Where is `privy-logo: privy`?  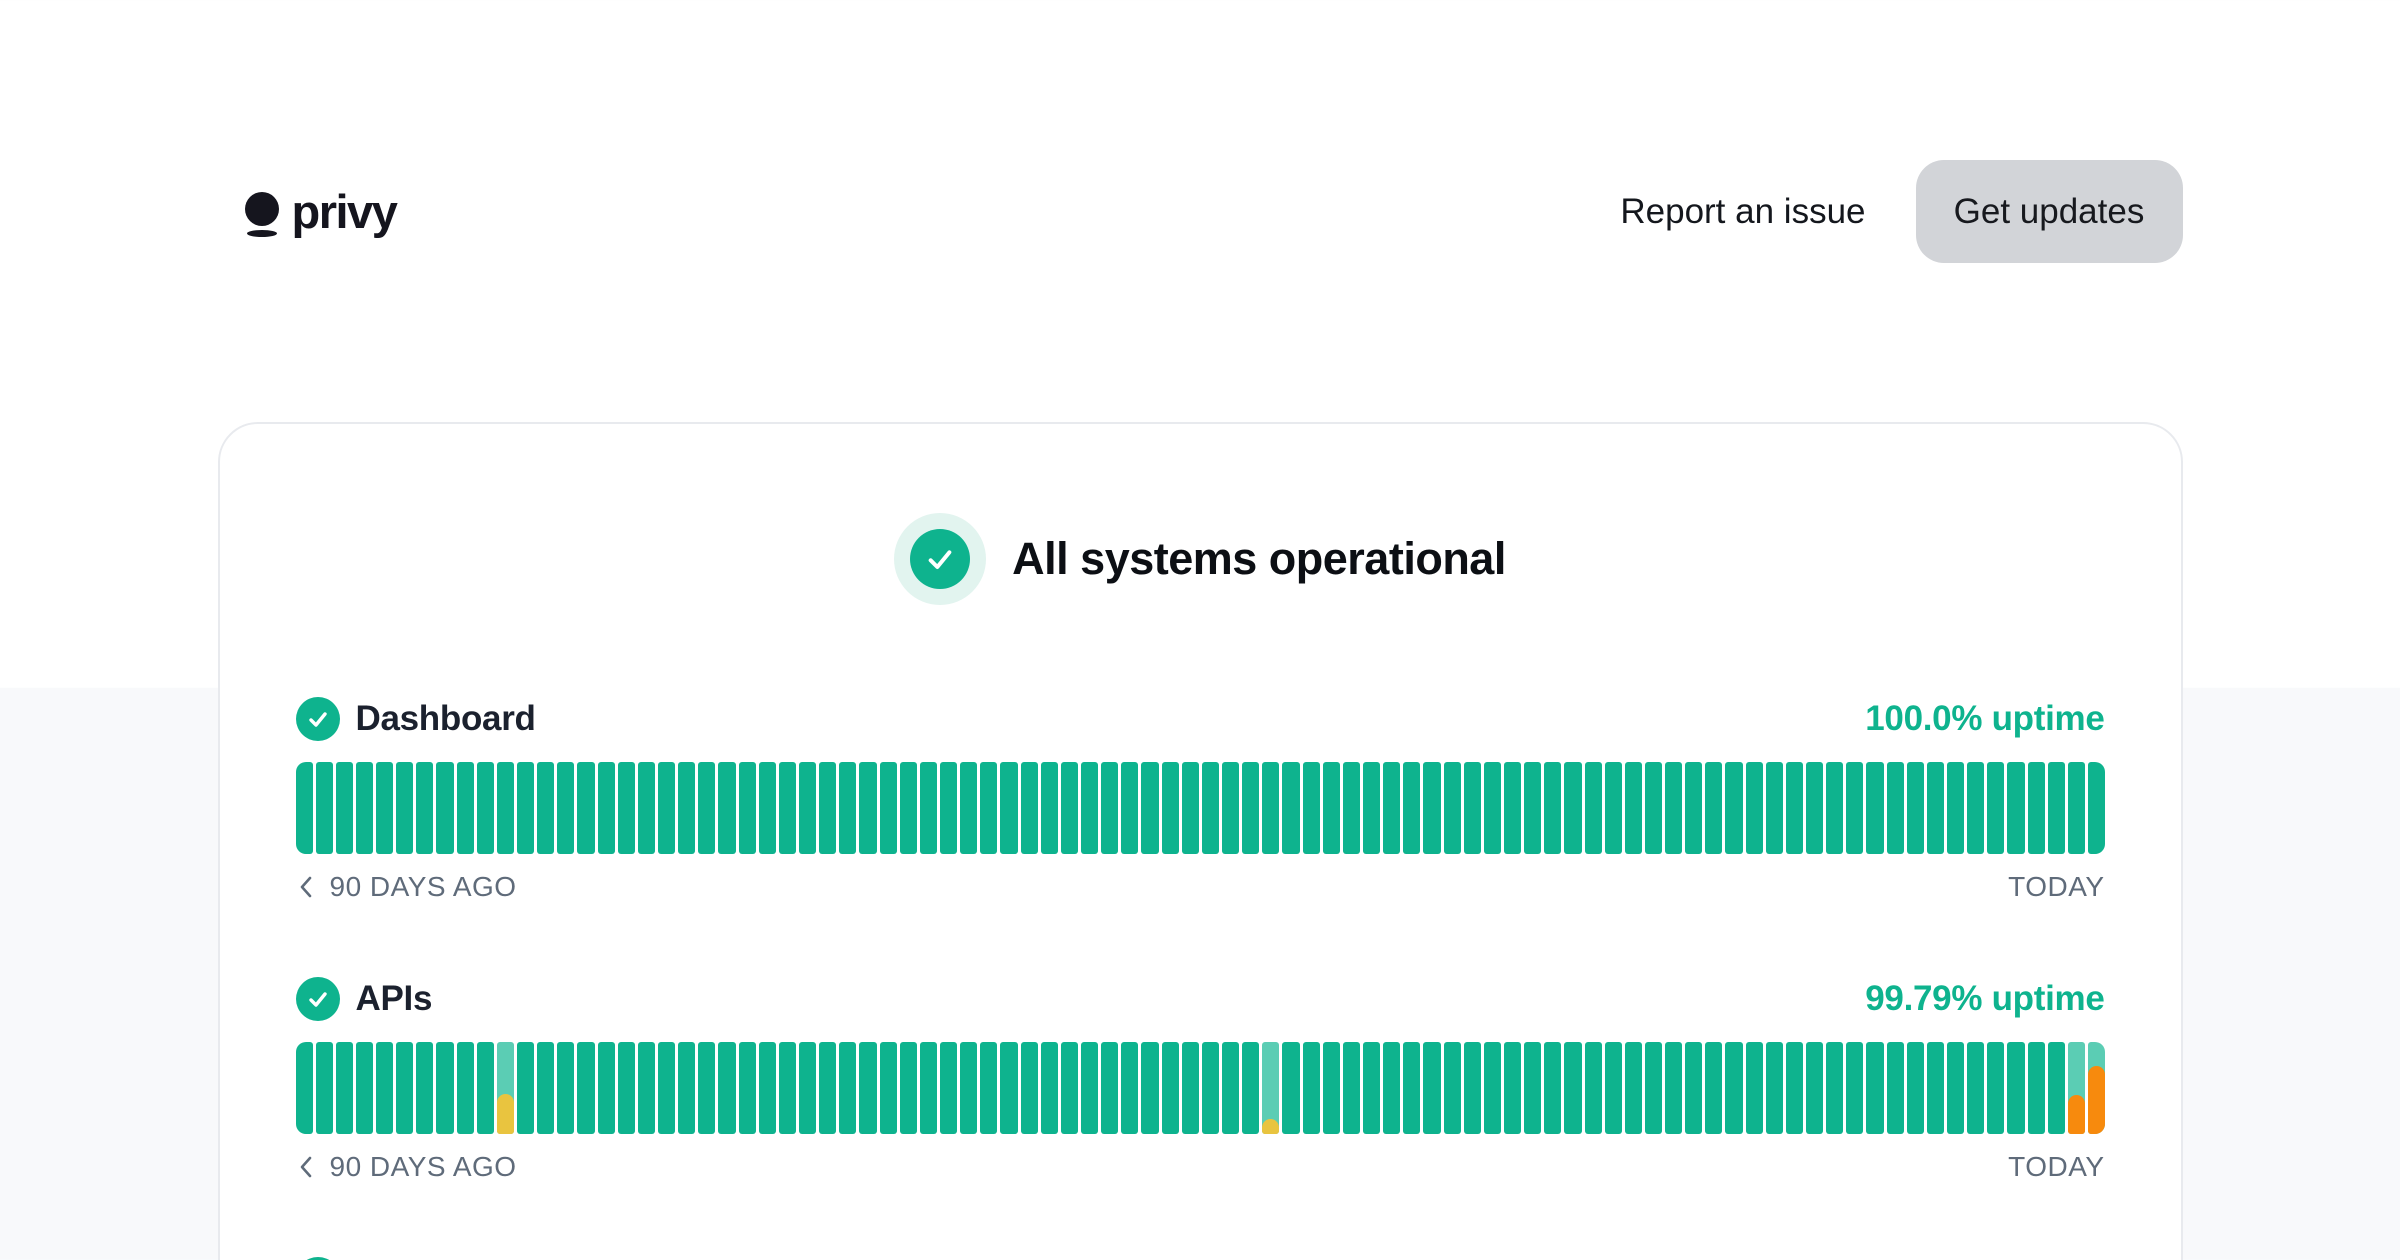
privy-logo: privy is located at coordinates (308, 211).